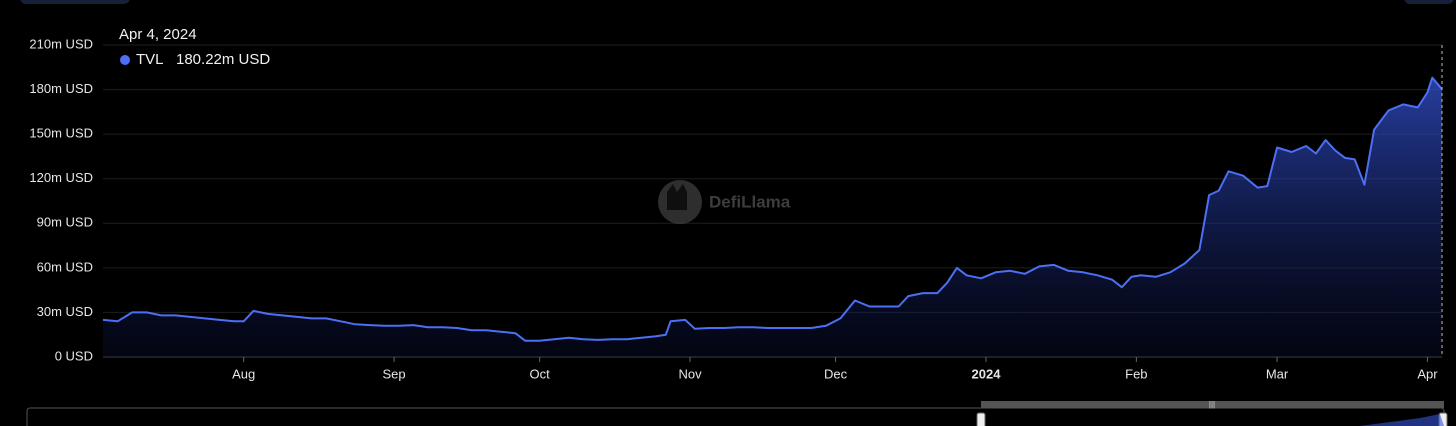 The image size is (1456, 426). I want to click on tooltip-date: Apr 4, 2024, so click(158, 34).